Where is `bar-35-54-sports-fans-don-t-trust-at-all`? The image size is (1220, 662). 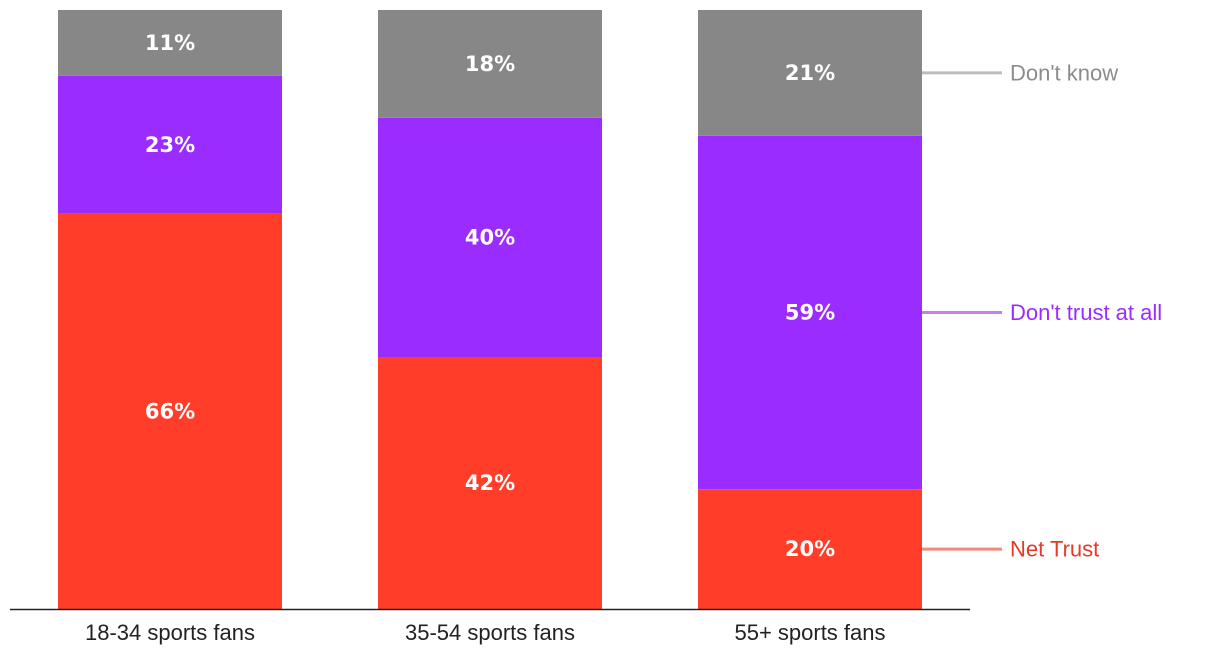
bar-35-54-sports-fans-don-t-trust-at-all is located at coordinates (490, 237).